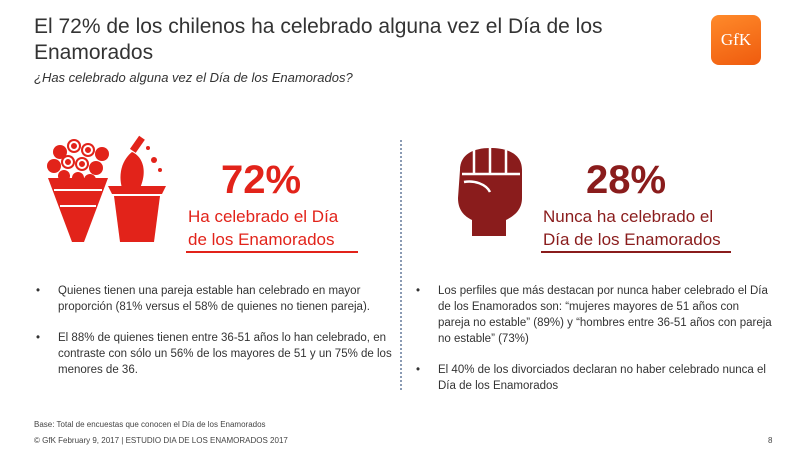  What do you see at coordinates (272, 252) in the screenshot?
I see `left-label-underline` at bounding box center [272, 252].